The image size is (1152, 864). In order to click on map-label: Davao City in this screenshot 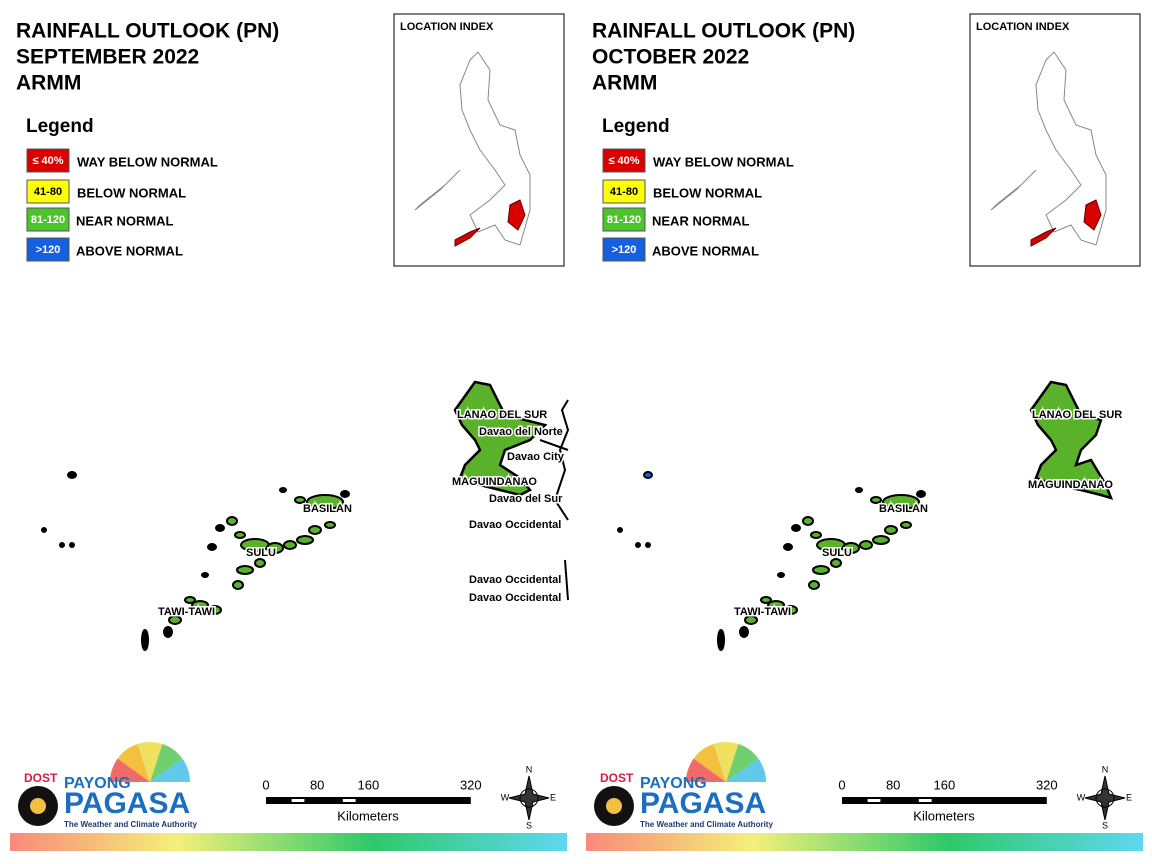, I will do `click(536, 457)`.